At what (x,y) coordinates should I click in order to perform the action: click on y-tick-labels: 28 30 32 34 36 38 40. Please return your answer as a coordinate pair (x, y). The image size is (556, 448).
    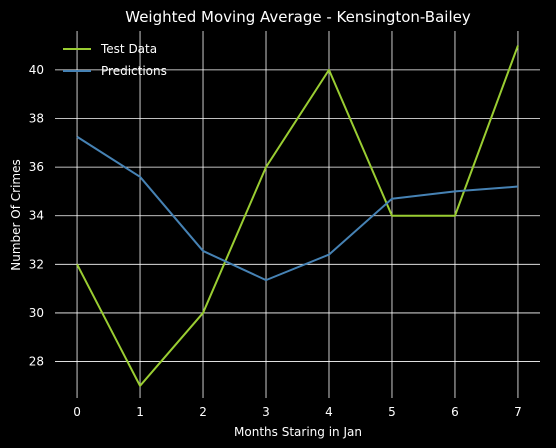
    Looking at the image, I should click on (36, 216).